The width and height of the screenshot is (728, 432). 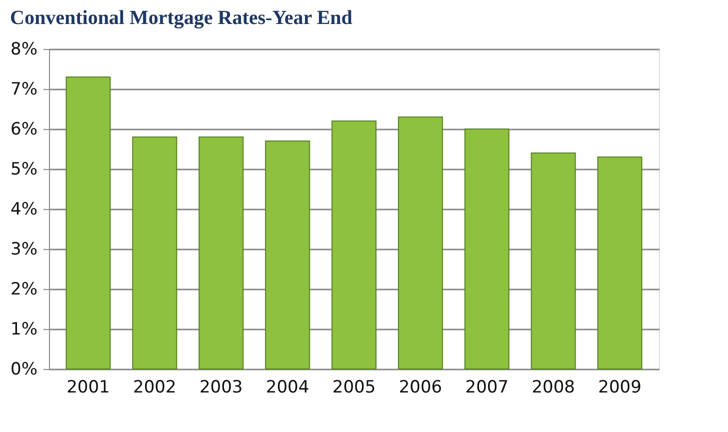 What do you see at coordinates (620, 388) in the screenshot?
I see `x-tick-label: 2009` at bounding box center [620, 388].